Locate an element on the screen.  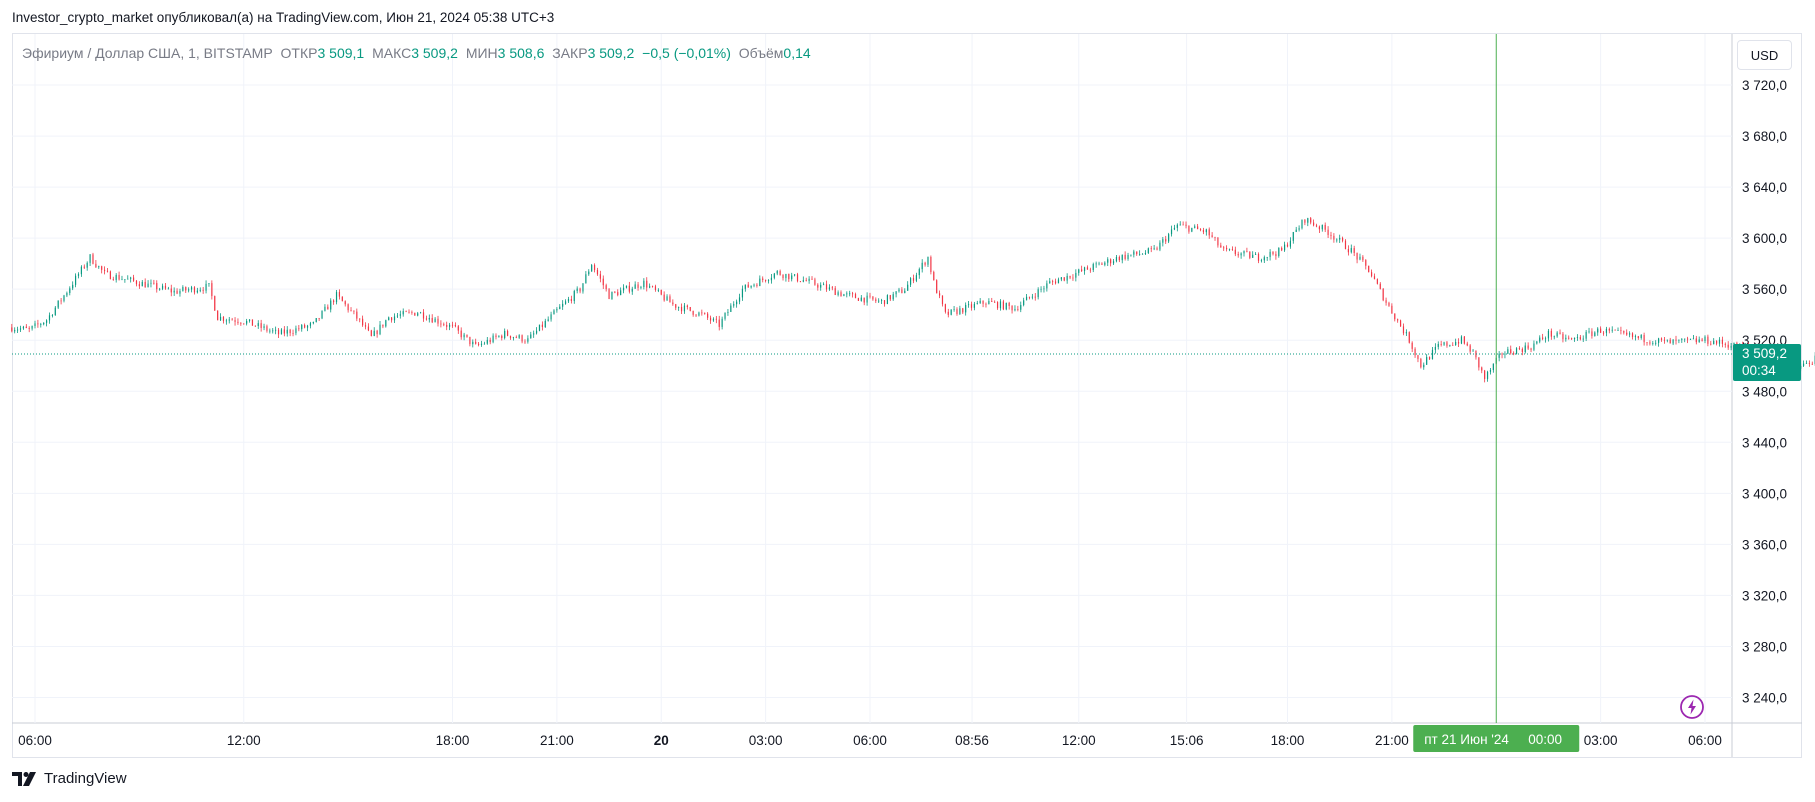
legend-symbol: Эфириум / Доллар США, 1, BITSTAMP is located at coordinates (147, 53).